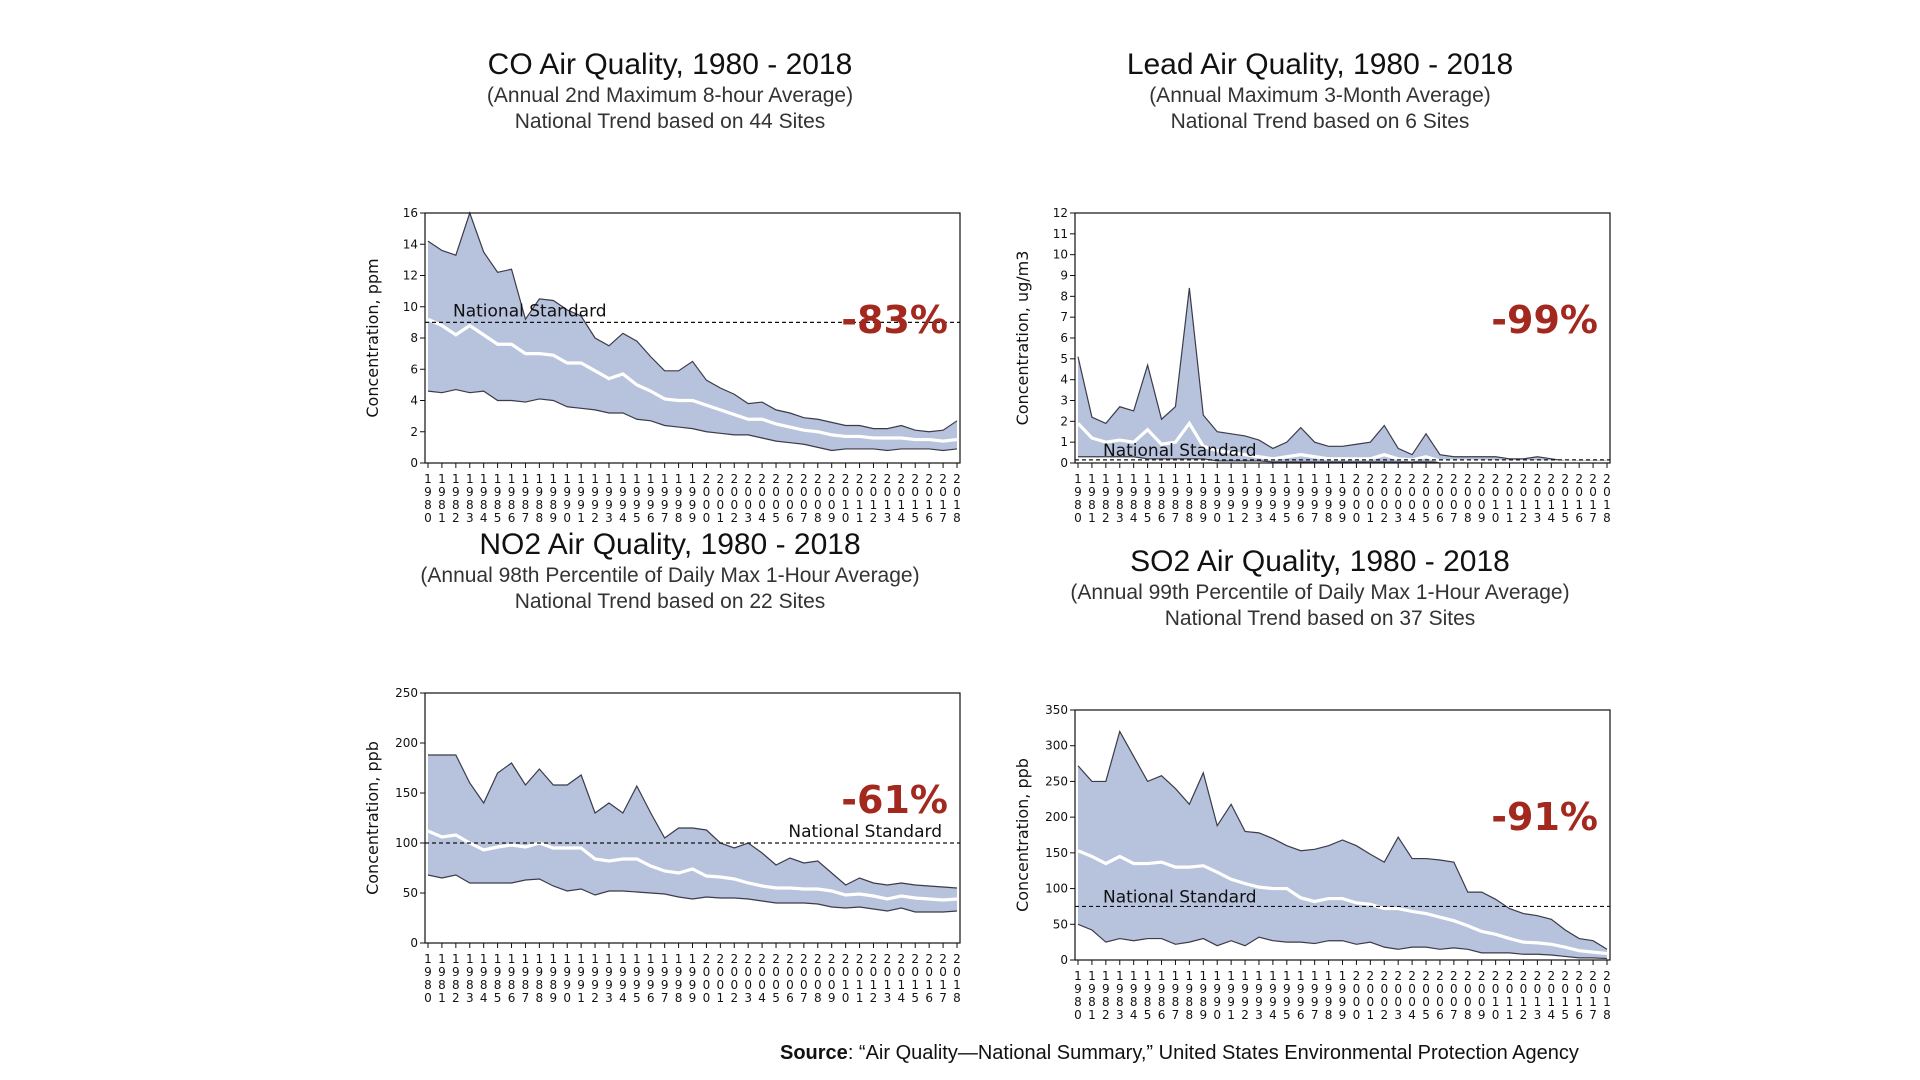  What do you see at coordinates (1064, 401) in the screenshot?
I see `y-tick-label: 3` at bounding box center [1064, 401].